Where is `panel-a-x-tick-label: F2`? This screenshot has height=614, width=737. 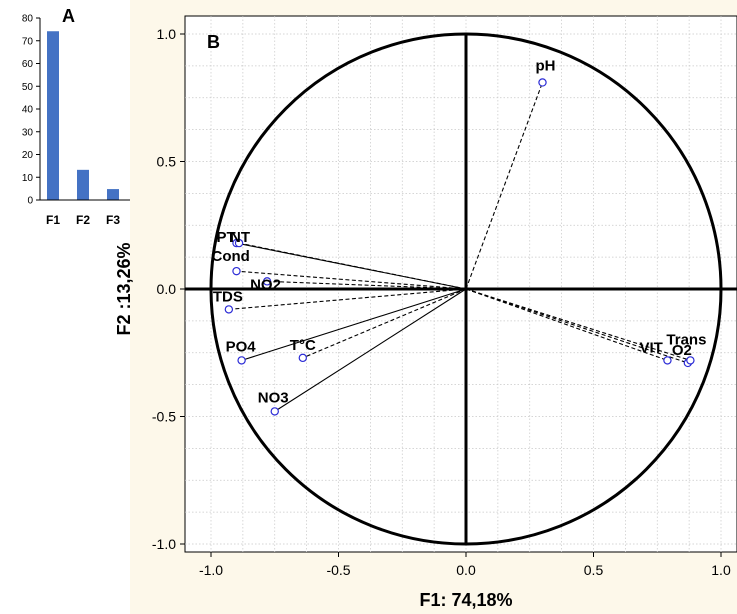
panel-a-x-tick-label: F2 is located at coordinates (83, 220).